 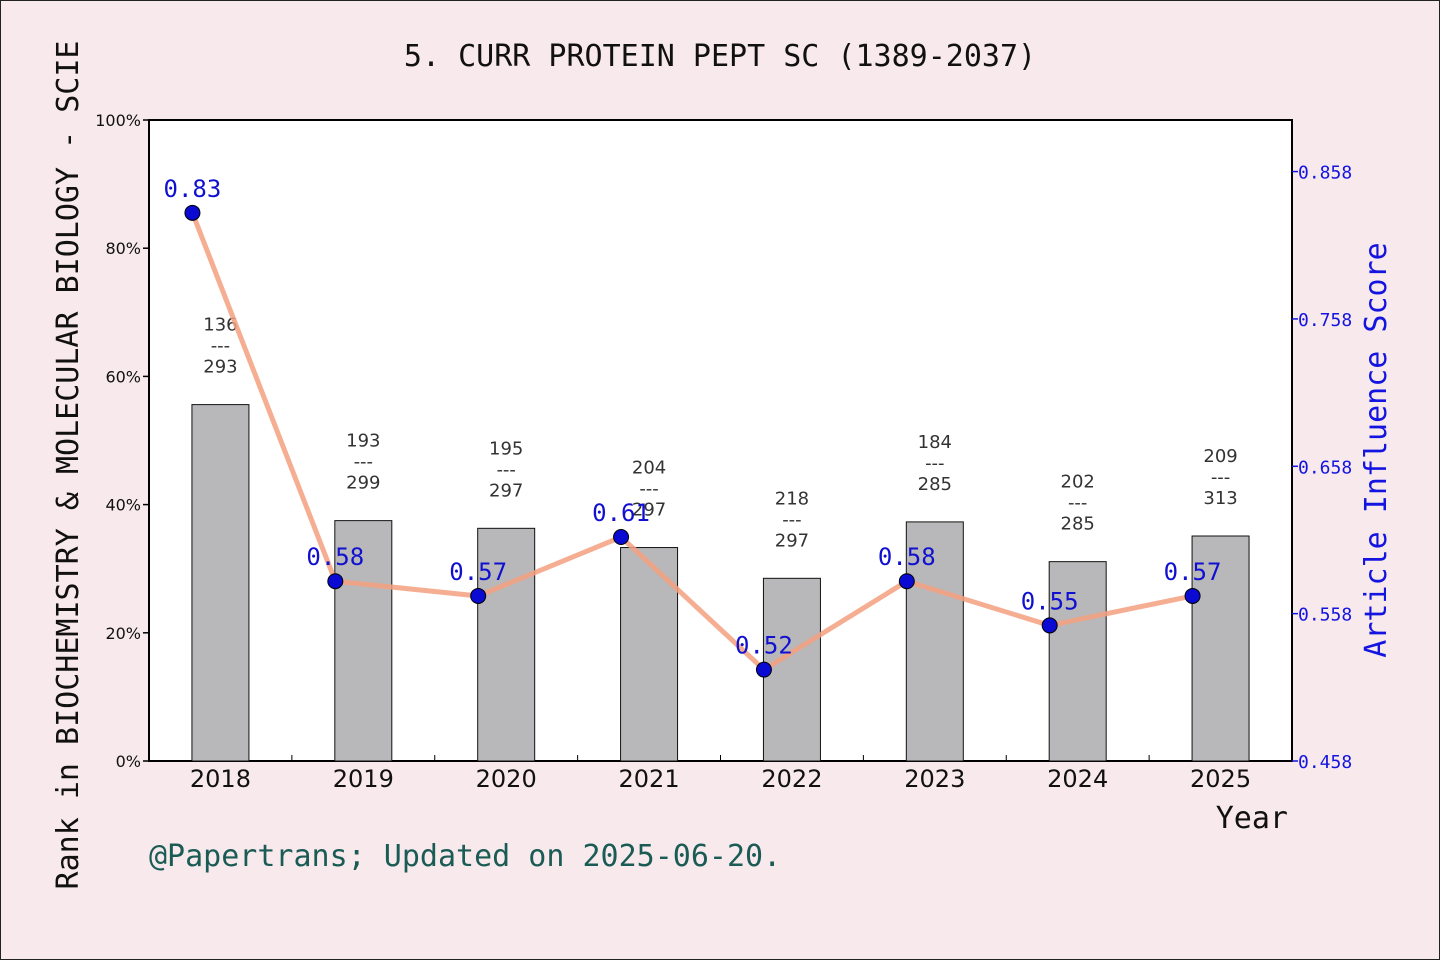 What do you see at coordinates (220, 779) in the screenshot?
I see `x-tick-label: 2018` at bounding box center [220, 779].